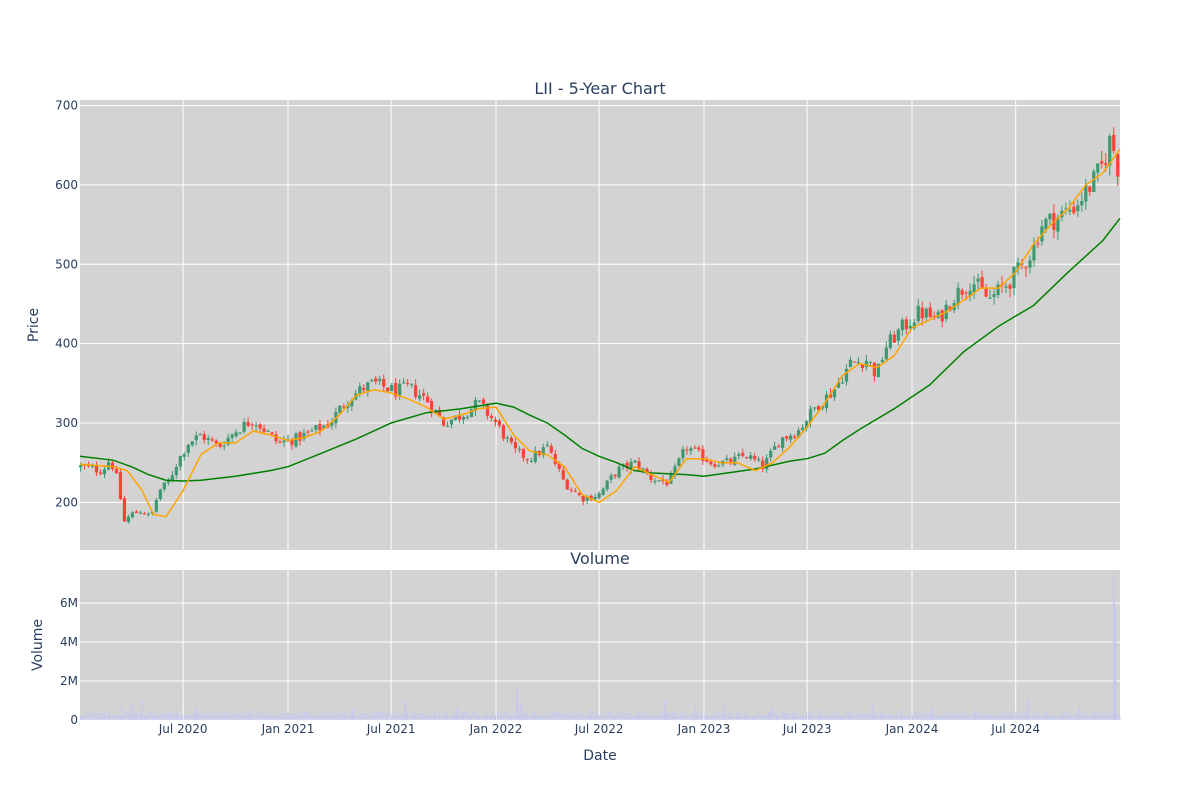 Image resolution: width=1200 pixels, height=800 pixels. What do you see at coordinates (66, 423) in the screenshot?
I see `price-y-tick-label: 300` at bounding box center [66, 423].